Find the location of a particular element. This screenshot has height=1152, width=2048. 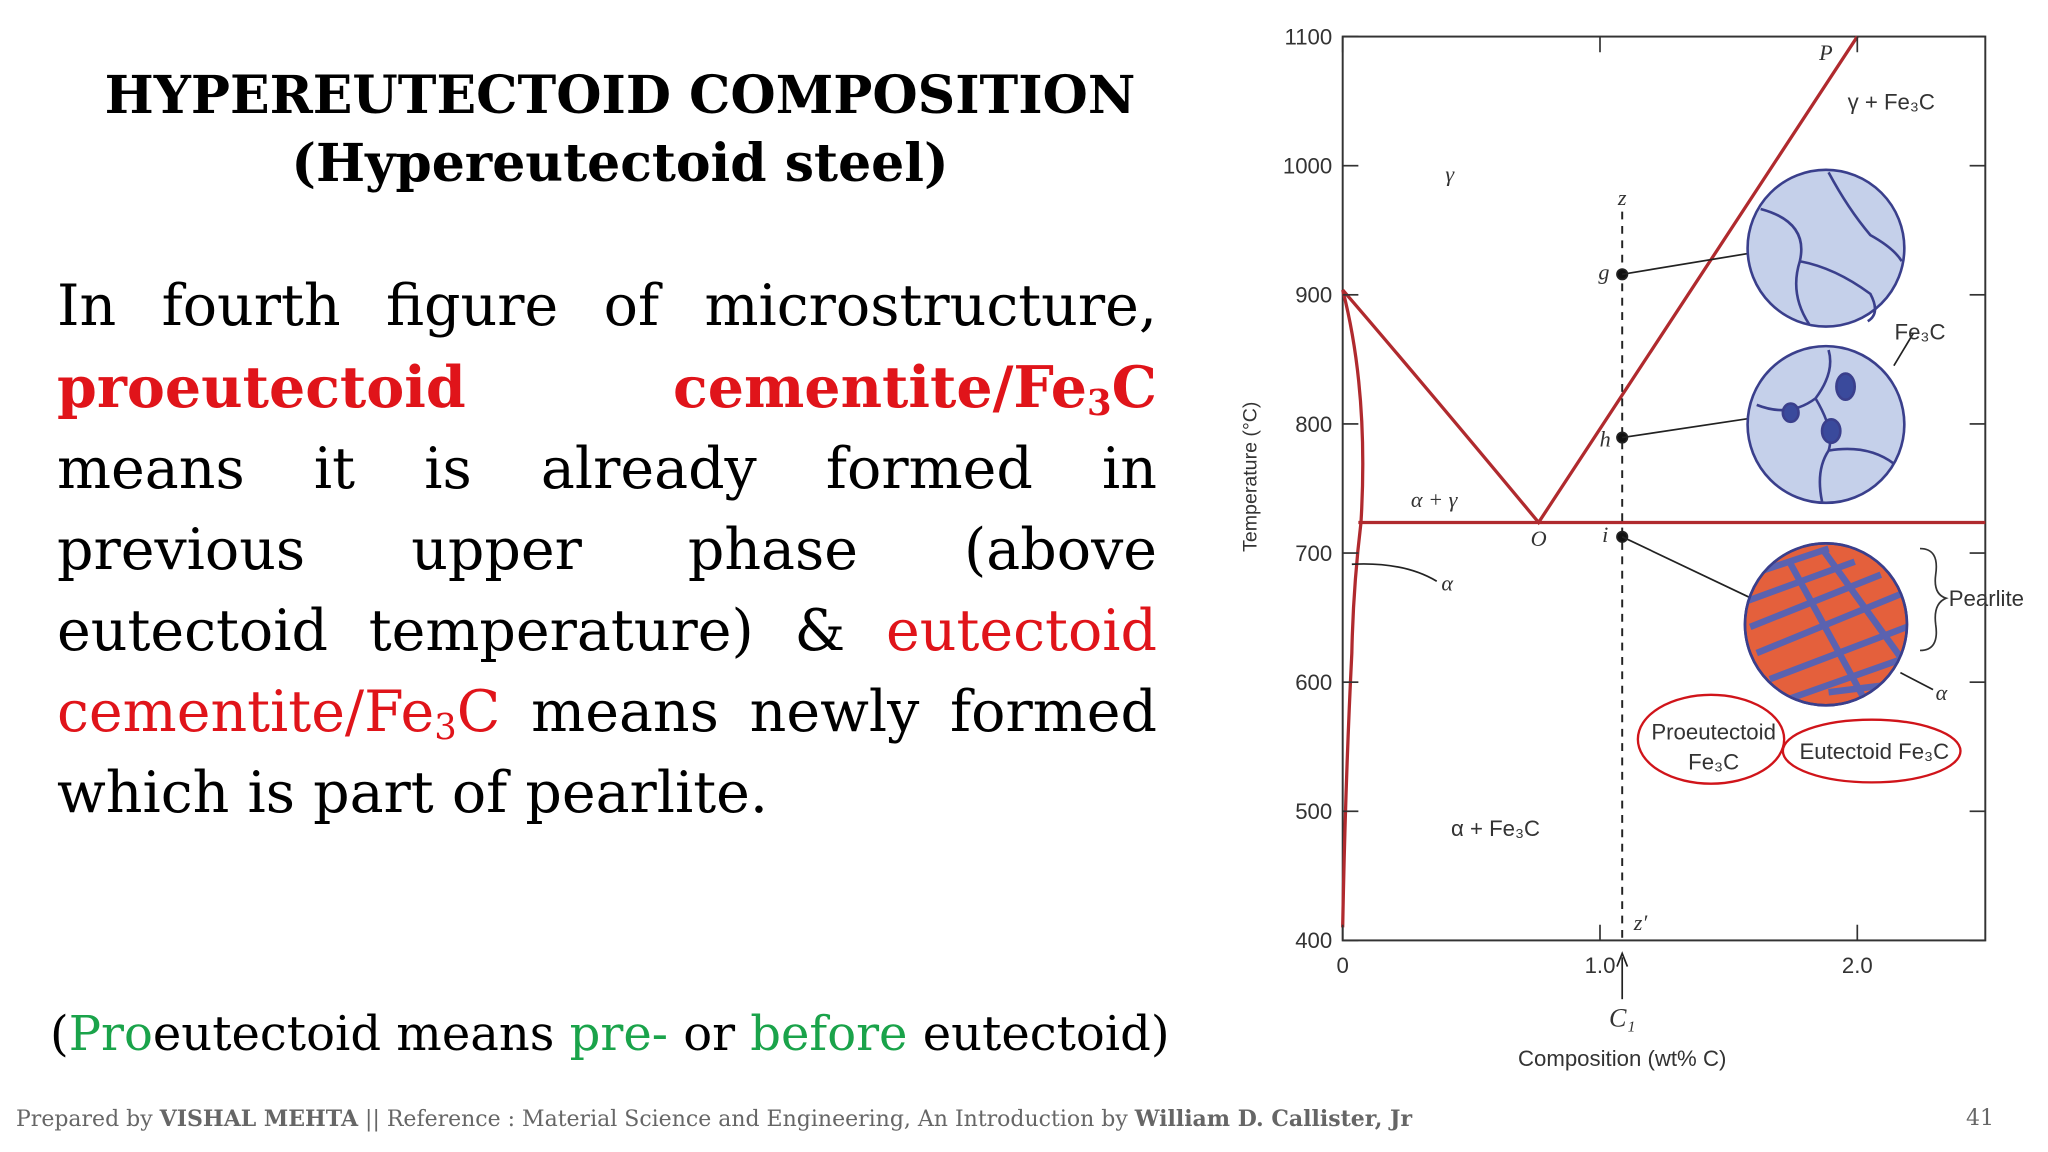

region-label: γ + Fe₃C is located at coordinates (1891, 102).